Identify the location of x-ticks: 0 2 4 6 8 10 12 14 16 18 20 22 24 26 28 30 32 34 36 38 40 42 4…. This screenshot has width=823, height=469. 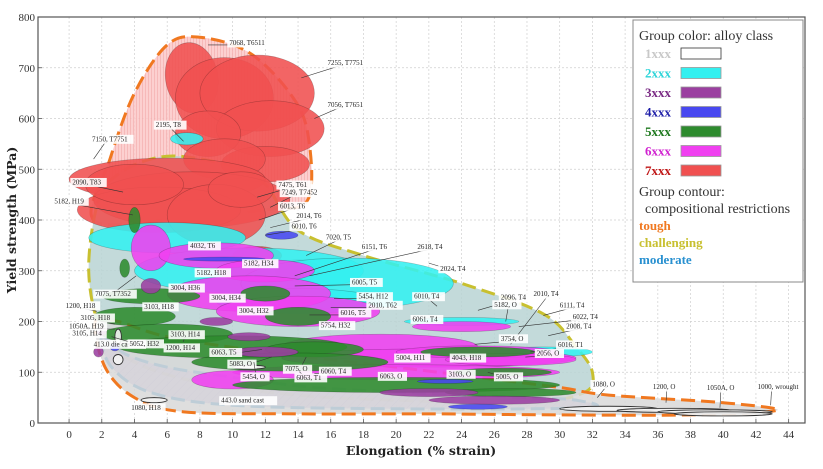
(430, 430).